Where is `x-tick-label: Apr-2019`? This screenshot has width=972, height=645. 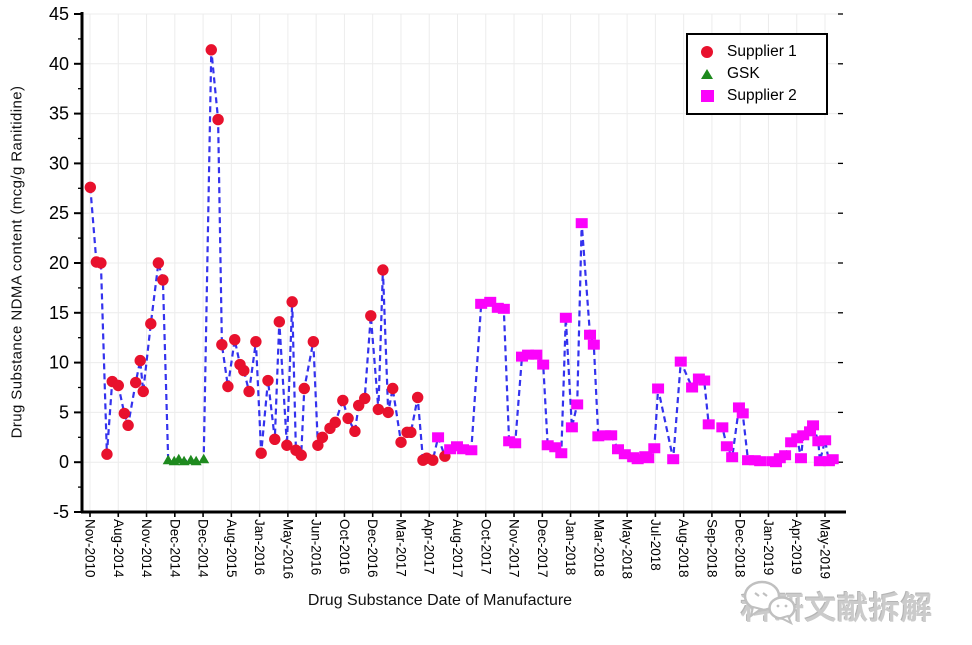 x-tick-label: Apr-2019 is located at coordinates (796, 547).